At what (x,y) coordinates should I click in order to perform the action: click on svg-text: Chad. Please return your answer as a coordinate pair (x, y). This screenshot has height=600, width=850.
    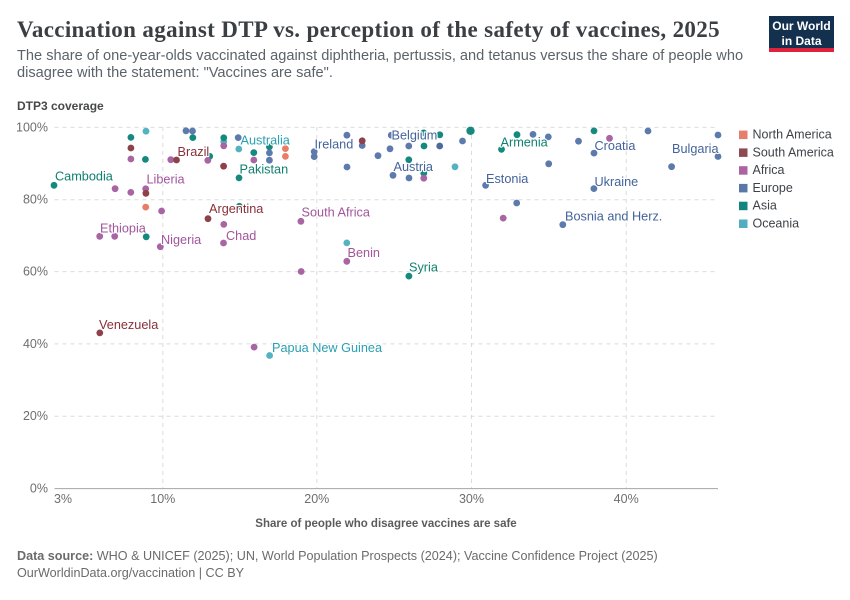
    Looking at the image, I should click on (241, 236).